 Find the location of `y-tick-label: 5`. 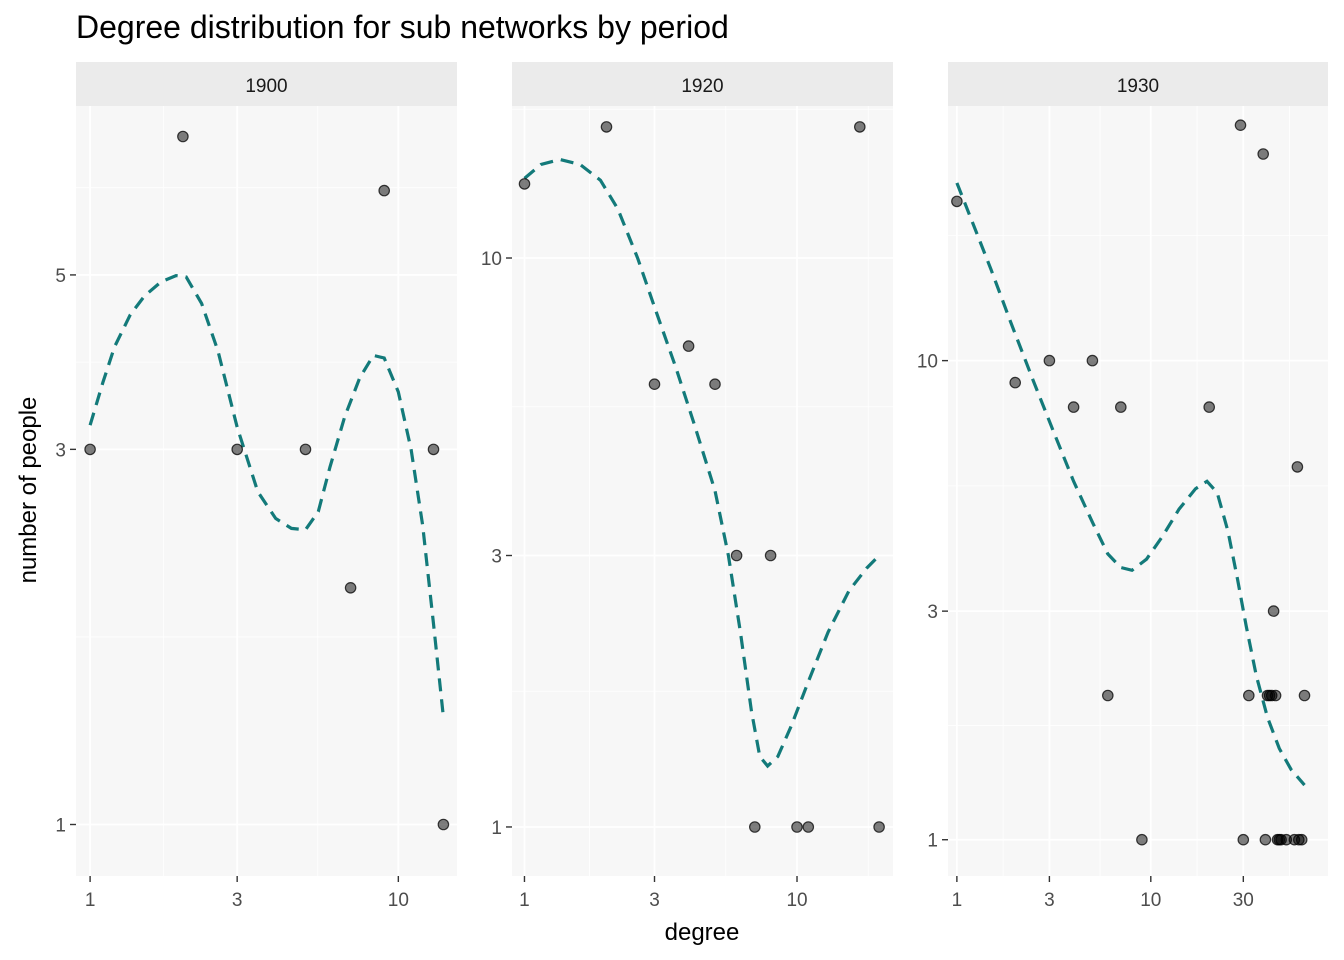

y-tick-label: 5 is located at coordinates (60, 276).